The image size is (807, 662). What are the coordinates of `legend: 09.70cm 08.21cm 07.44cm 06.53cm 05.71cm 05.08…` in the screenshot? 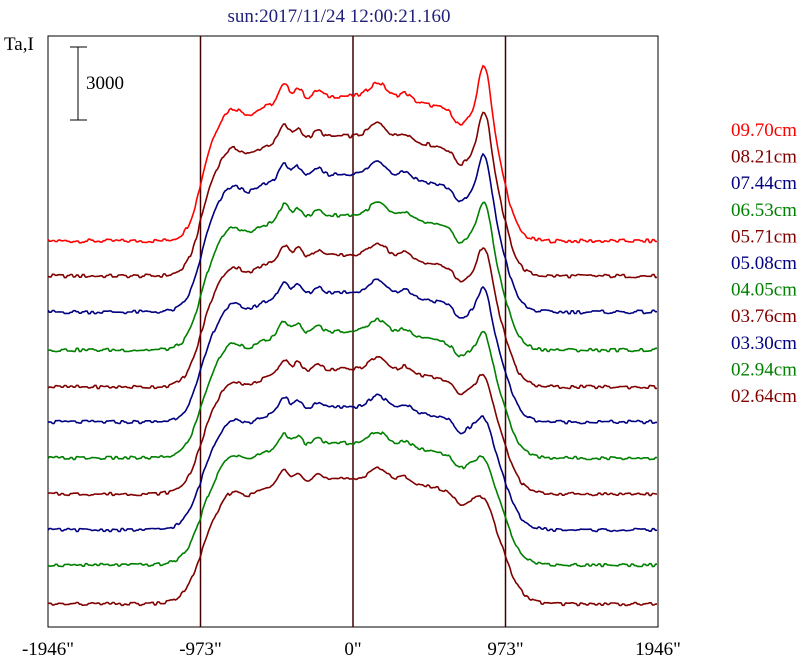 It's located at (764, 263).